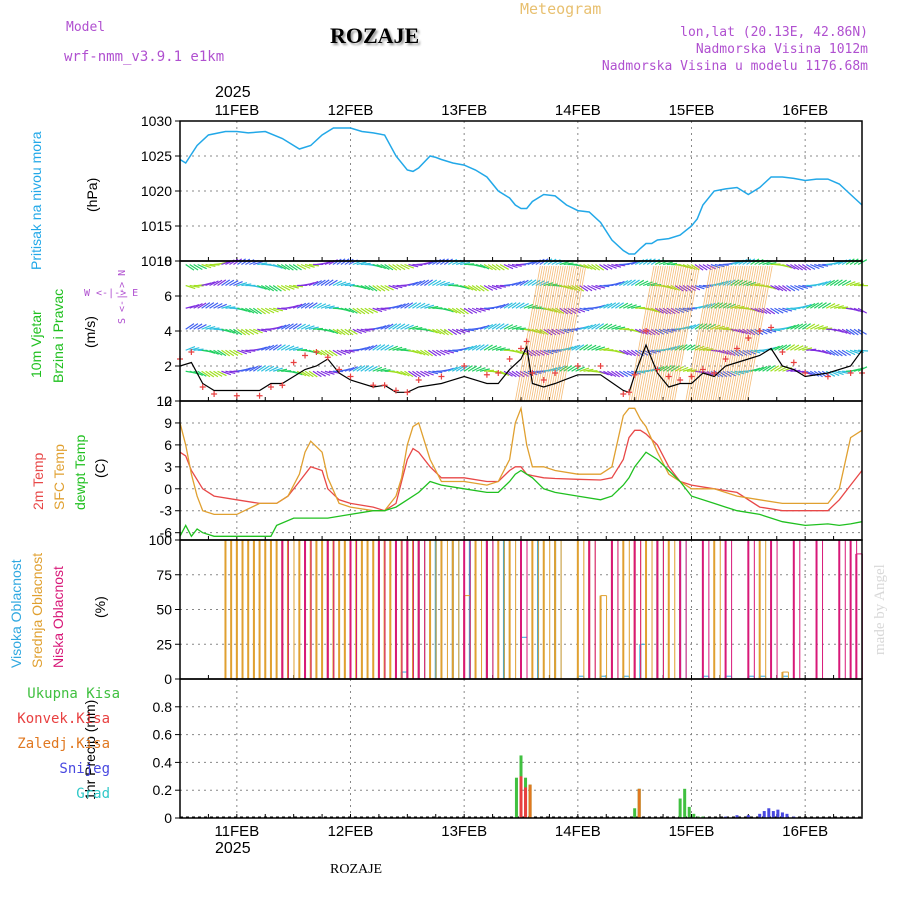 This screenshot has height=900, width=900. I want to click on total-precip-bar, so click(516, 797).